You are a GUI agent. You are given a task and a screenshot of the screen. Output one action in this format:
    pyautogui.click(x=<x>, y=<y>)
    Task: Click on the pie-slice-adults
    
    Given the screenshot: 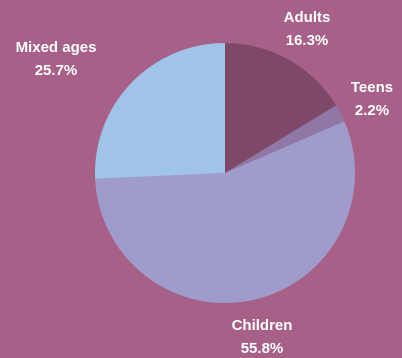 What is the action you would take?
    pyautogui.click(x=281, y=108)
    